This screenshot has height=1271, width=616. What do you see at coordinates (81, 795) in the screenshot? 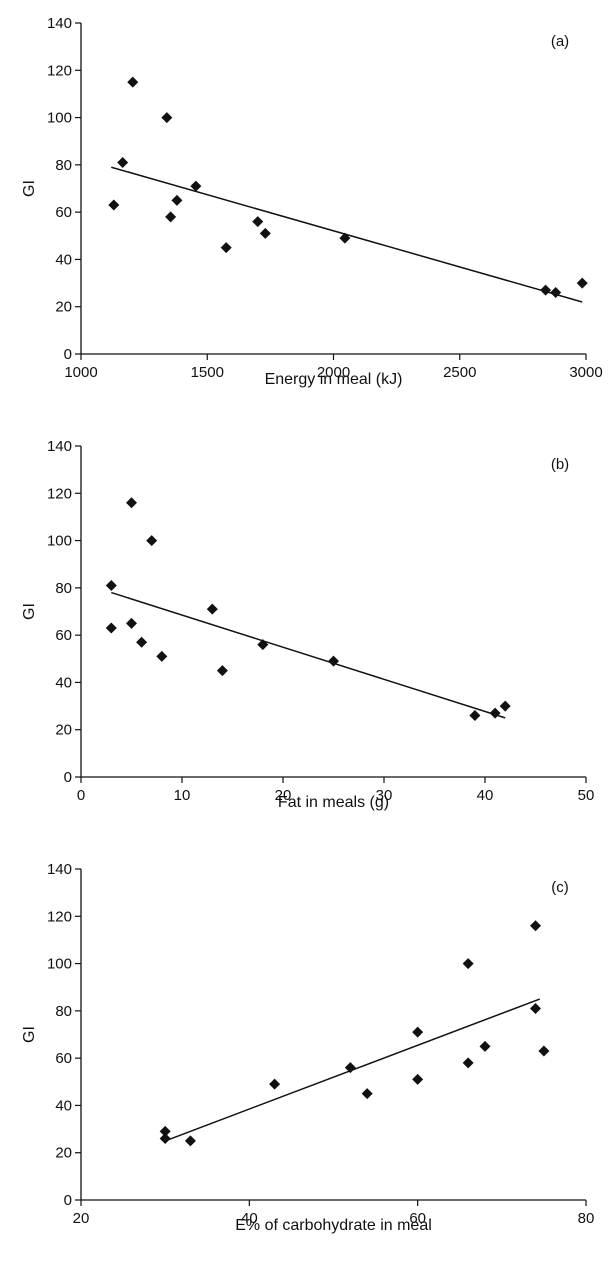
I see `x-tick-label: 0` at bounding box center [81, 795].